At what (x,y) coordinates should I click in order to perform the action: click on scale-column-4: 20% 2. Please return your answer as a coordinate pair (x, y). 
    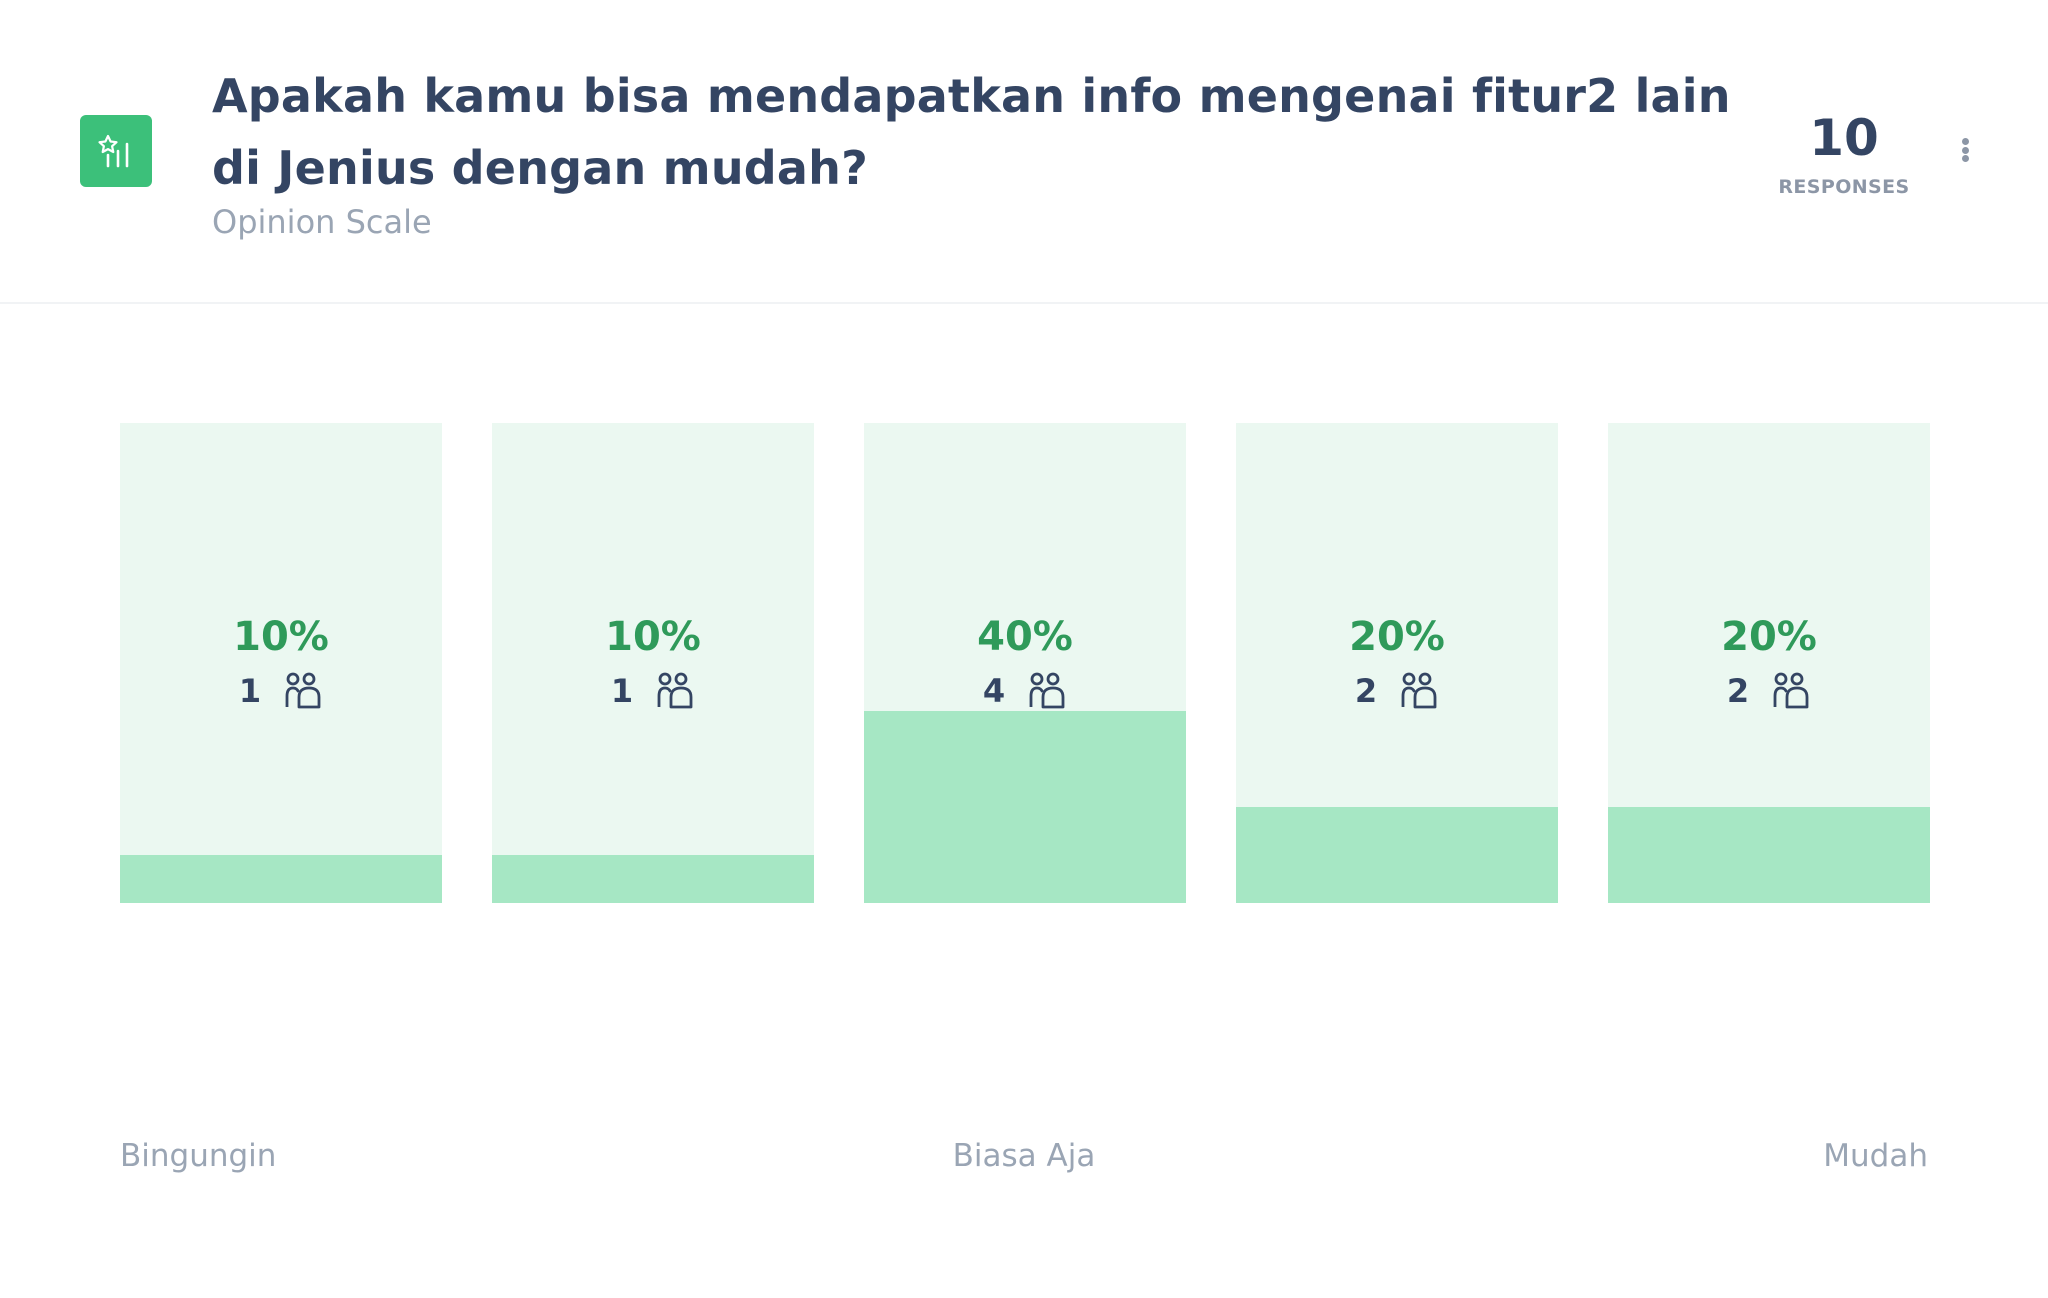
    Looking at the image, I should click on (1397, 663).